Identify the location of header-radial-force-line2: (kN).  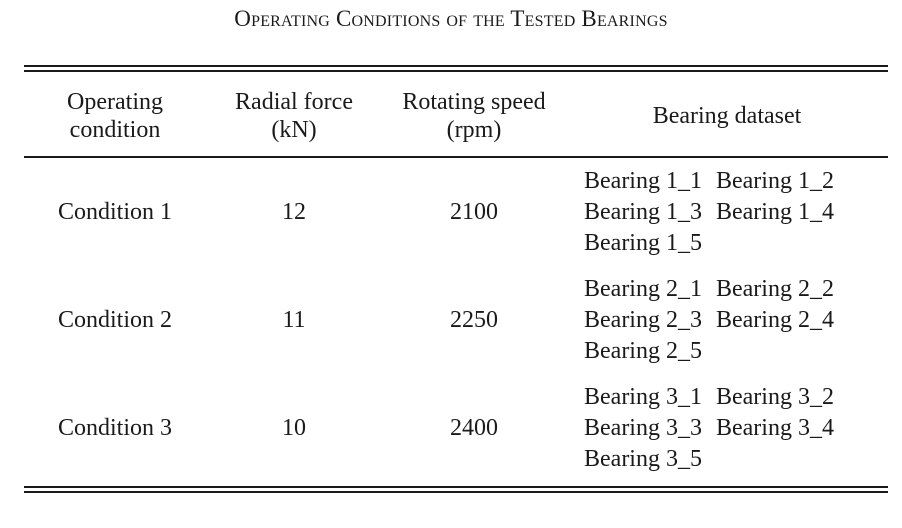
(294, 130).